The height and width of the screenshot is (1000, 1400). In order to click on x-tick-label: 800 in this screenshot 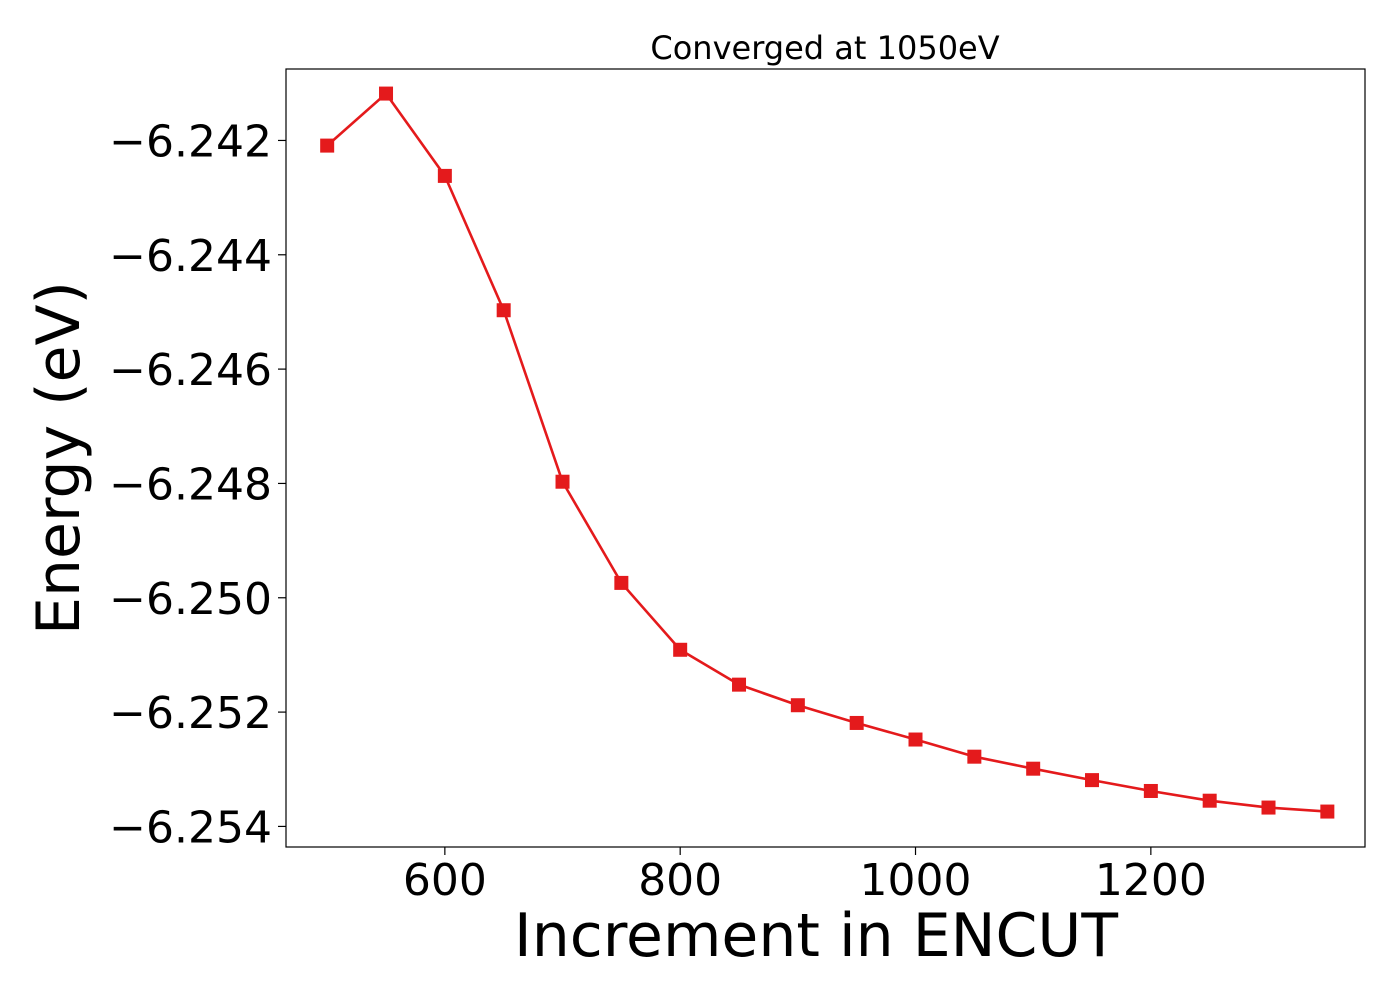, I will do `click(680, 880)`.